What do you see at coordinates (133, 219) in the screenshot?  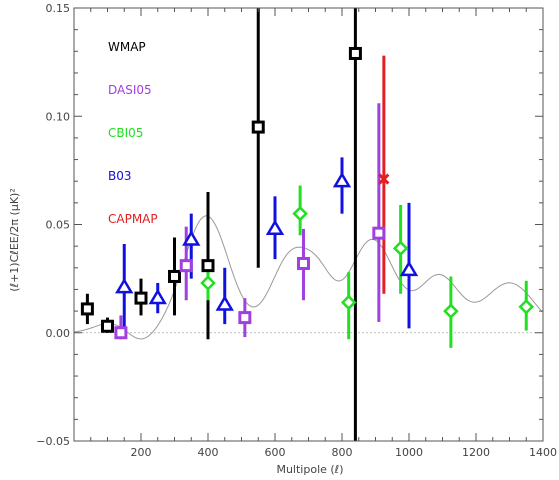 I see `legend-entry-capmap: CAPMAP` at bounding box center [133, 219].